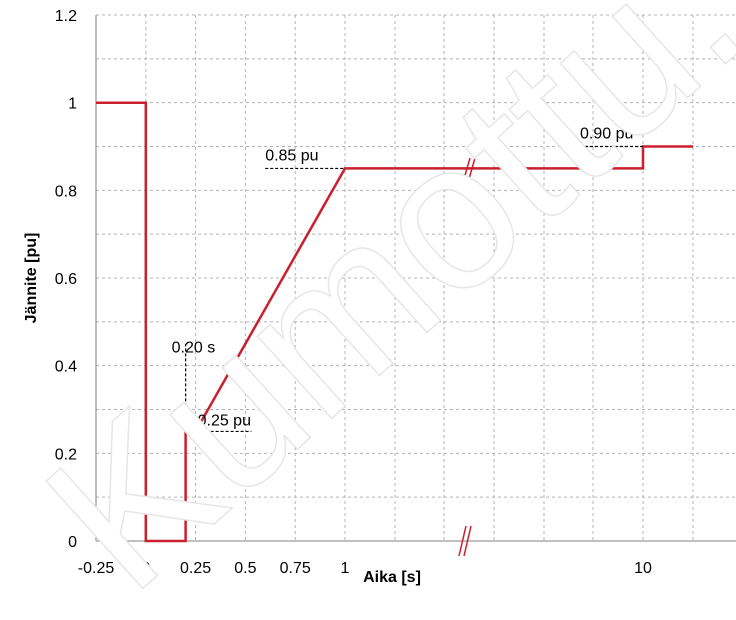 The width and height of the screenshot is (736, 620). Describe the element at coordinates (66, 16) in the screenshot. I see `y-tick-label: 1.2` at that location.